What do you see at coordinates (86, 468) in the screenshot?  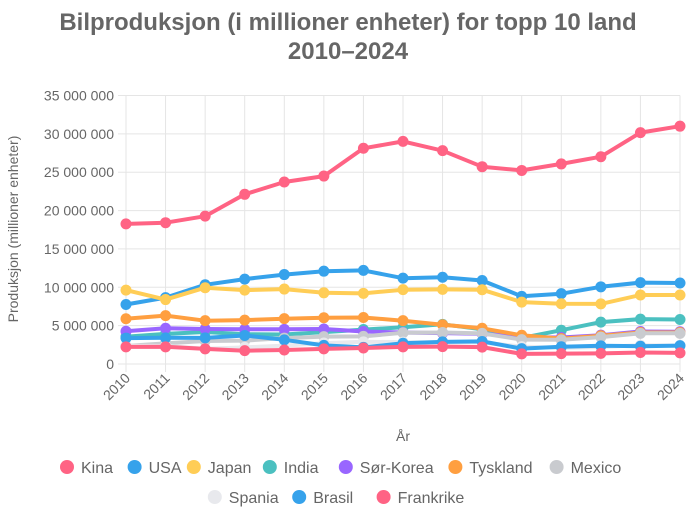 I see `legend-item-kina: Kina` at bounding box center [86, 468].